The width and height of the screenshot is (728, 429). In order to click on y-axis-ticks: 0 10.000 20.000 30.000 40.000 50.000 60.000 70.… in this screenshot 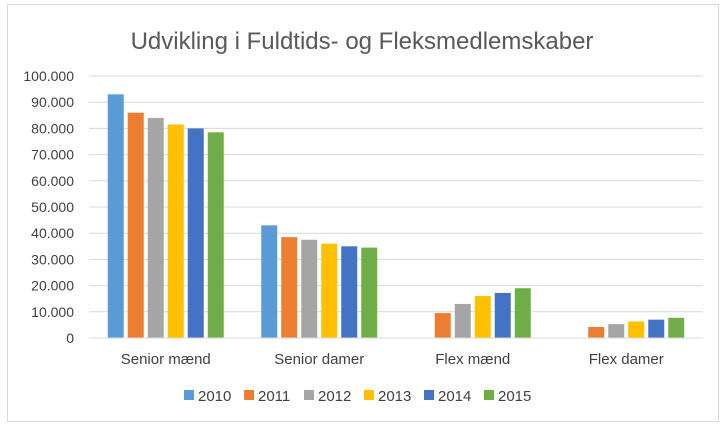, I will do `click(48, 207)`.